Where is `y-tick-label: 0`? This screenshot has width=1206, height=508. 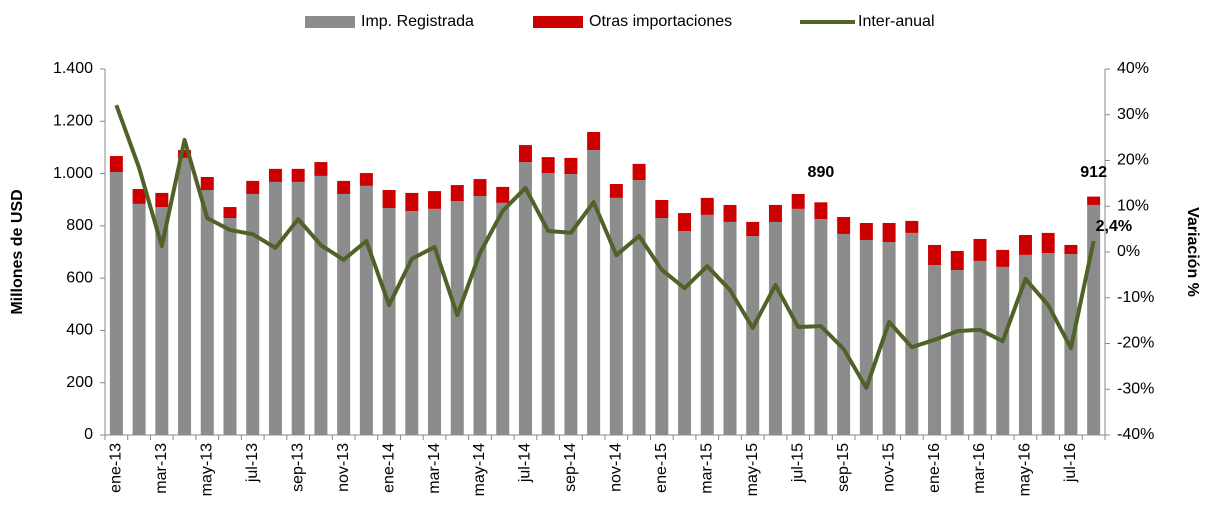
y-tick-label: 0 is located at coordinates (88, 434).